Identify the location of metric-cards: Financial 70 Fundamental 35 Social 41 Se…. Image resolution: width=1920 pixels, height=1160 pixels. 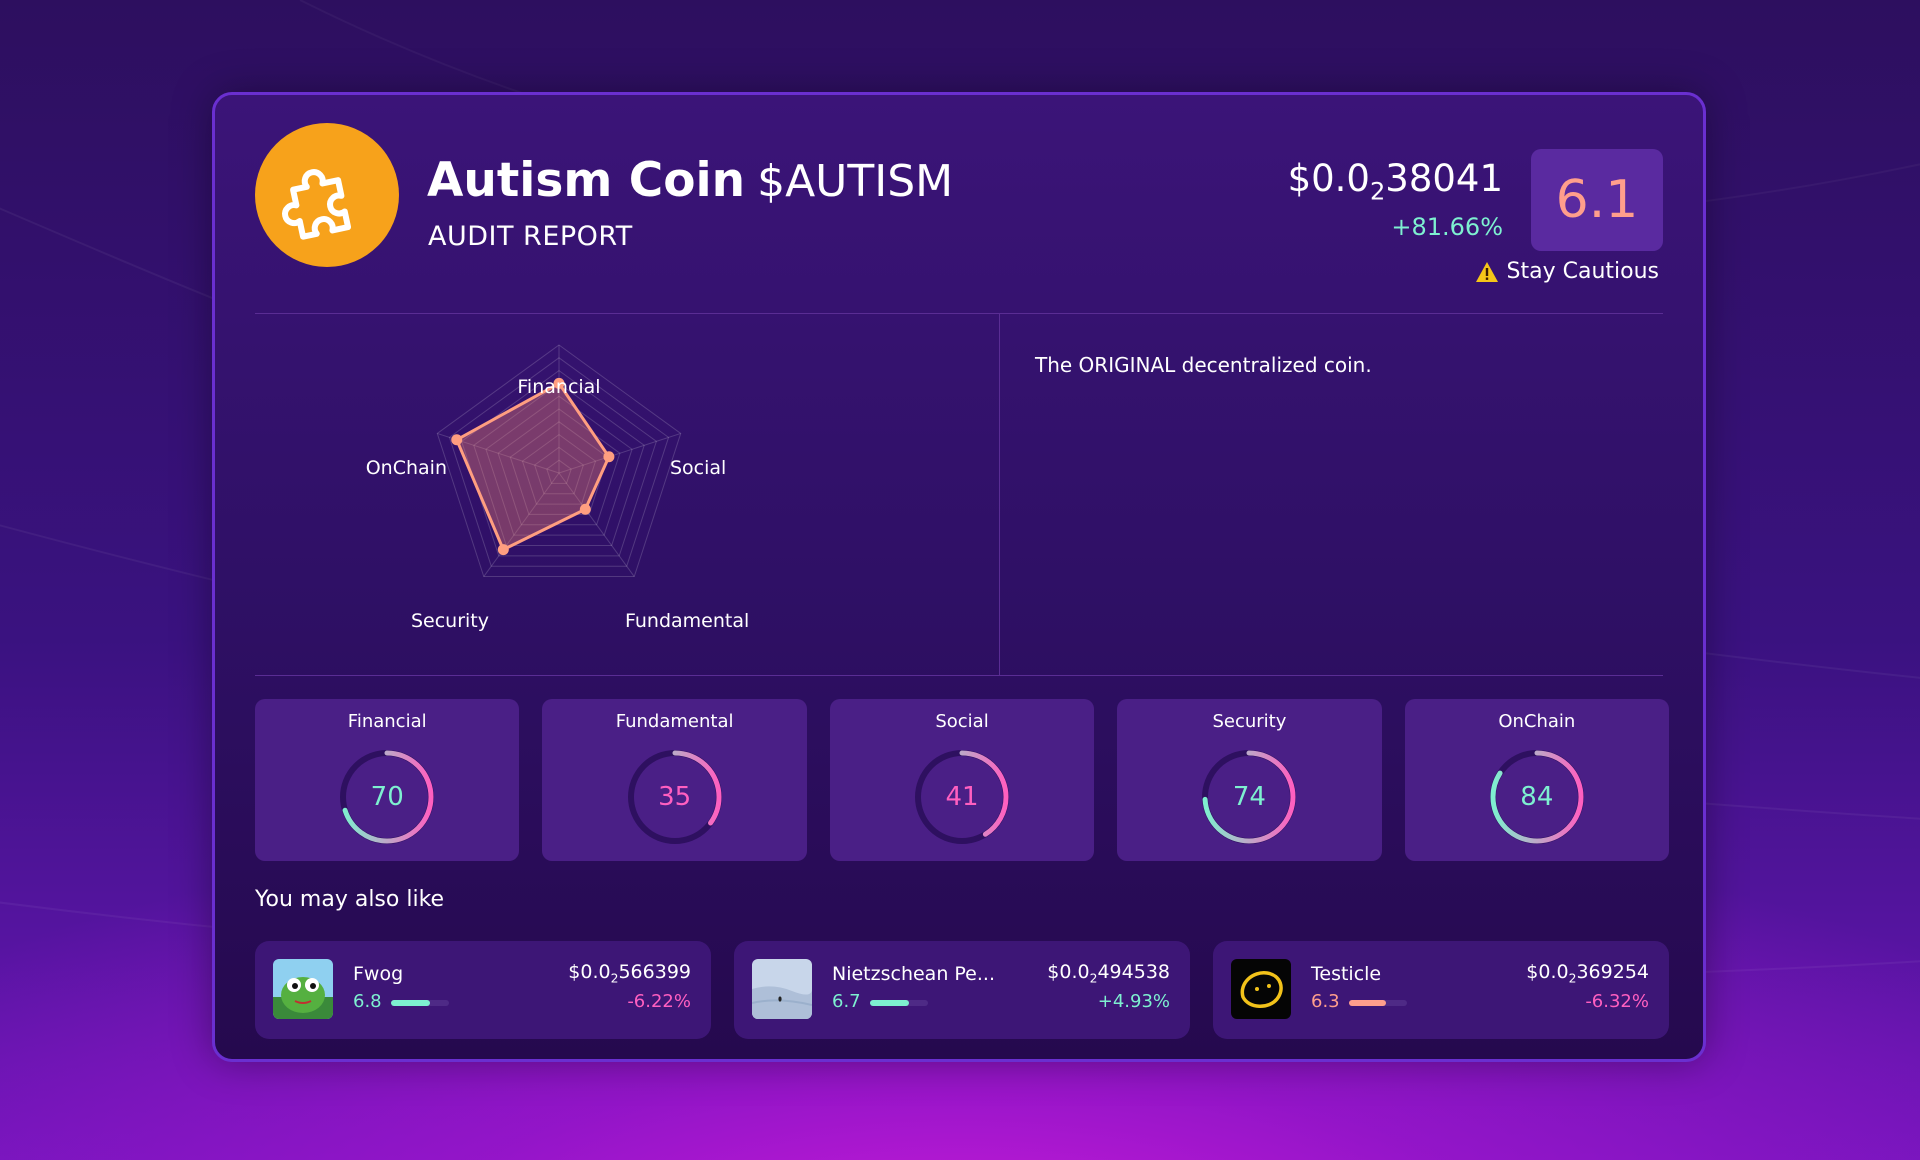
(962, 780).